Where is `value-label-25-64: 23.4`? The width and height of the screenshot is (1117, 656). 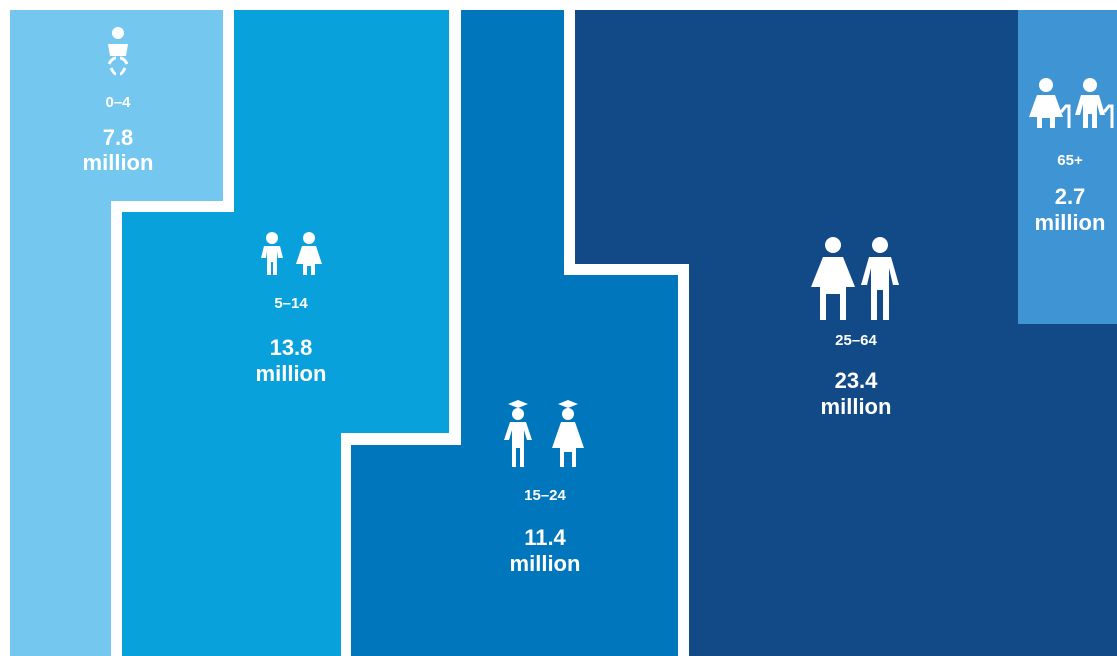
value-label-25-64: 23.4 is located at coordinates (857, 380).